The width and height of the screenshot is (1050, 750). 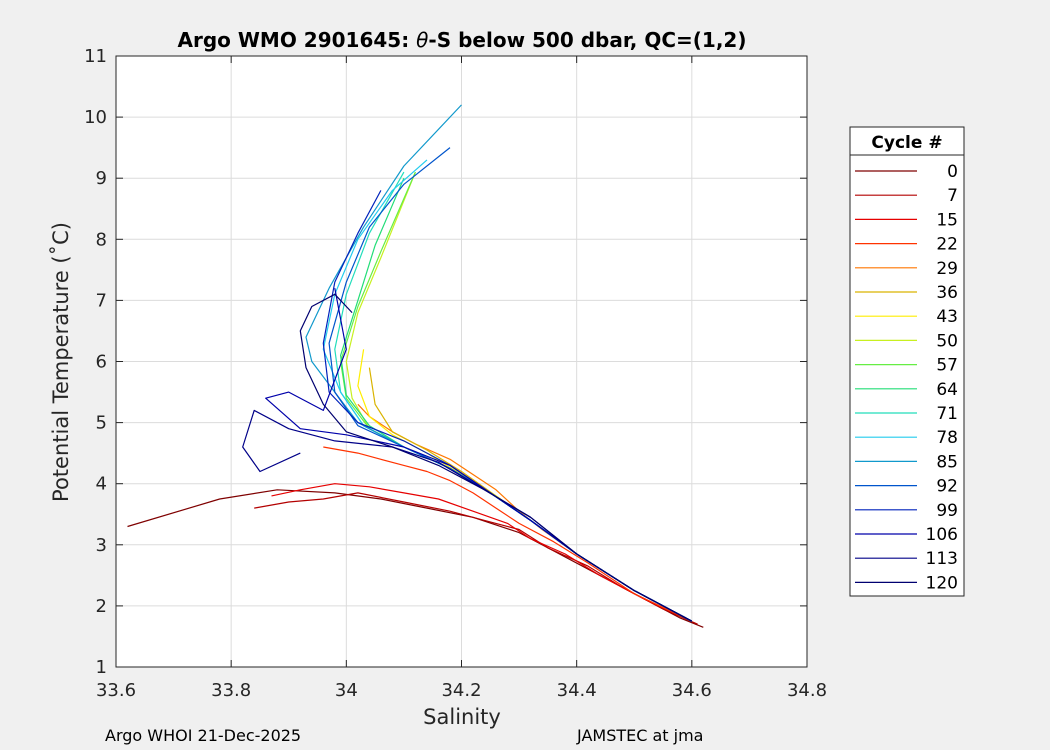 What do you see at coordinates (101, 545) in the screenshot?
I see `y-tick-label: 3` at bounding box center [101, 545].